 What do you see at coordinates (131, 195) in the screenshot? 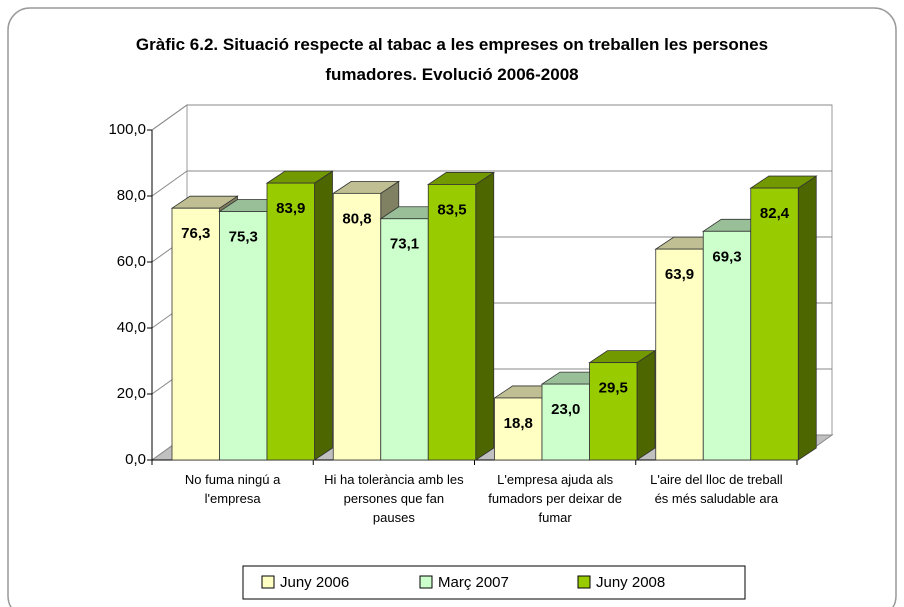
I see `y-tick-label: 80,0` at bounding box center [131, 195].